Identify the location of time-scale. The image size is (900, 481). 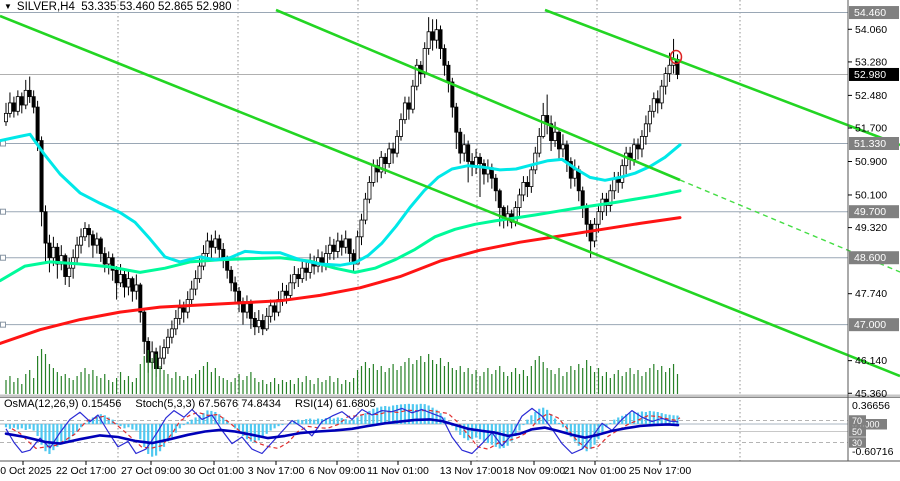
(450, 471).